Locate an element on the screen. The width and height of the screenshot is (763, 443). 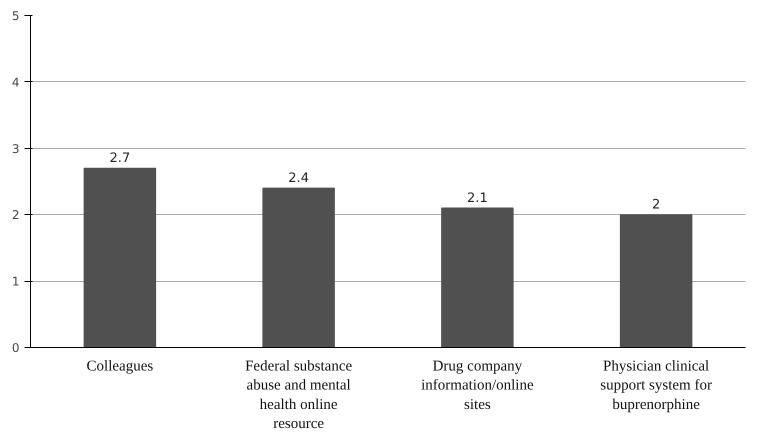
x-tick-label: Colleagues is located at coordinates (120, 366).